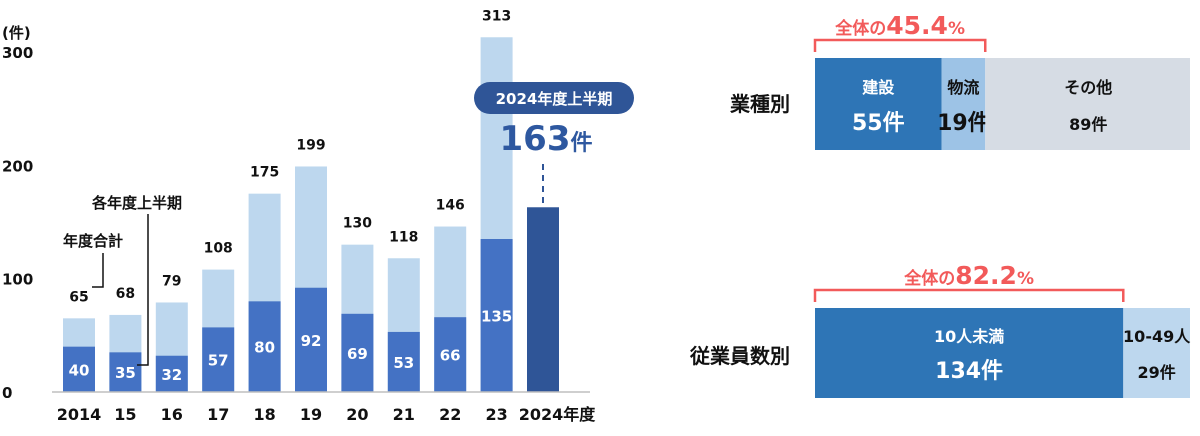  Describe the element at coordinates (739, 356) in the screenshot. I see `row-label: 従業員数別` at that location.